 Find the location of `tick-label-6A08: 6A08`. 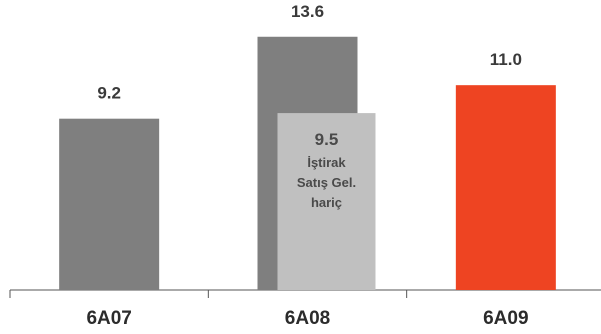

tick-label-6A08: 6A08 is located at coordinates (307, 318).